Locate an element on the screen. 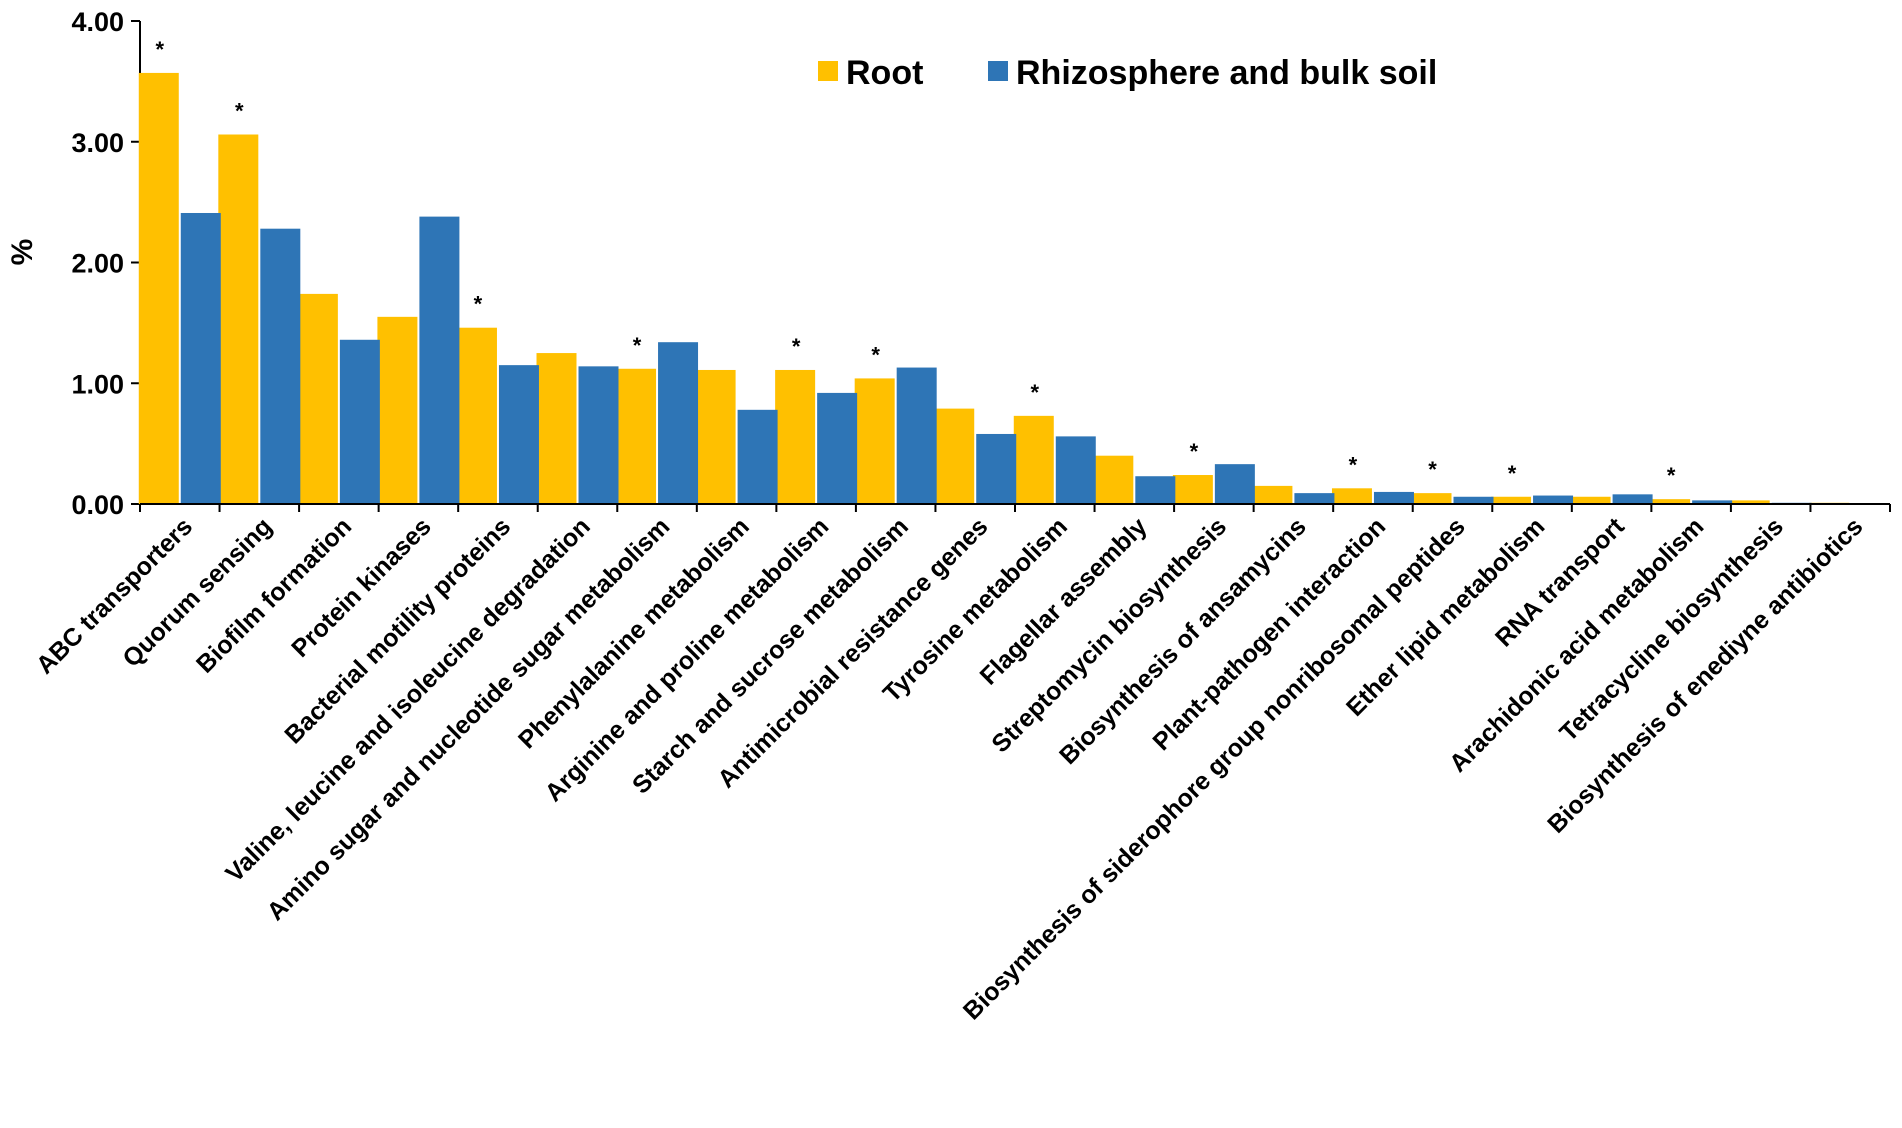 This screenshot has height=1128, width=1902. y-tick-label: 2.00 is located at coordinates (97, 264).